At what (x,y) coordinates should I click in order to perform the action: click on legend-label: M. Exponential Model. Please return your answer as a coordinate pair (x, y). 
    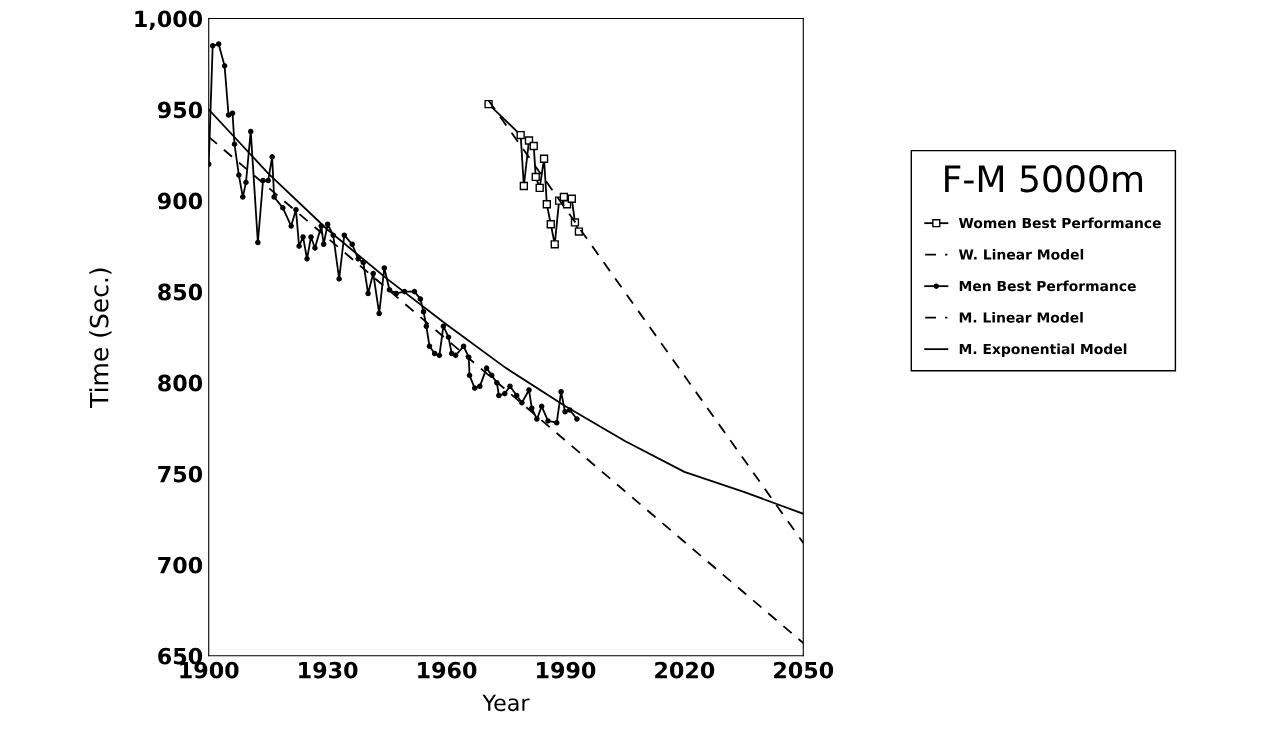
    Looking at the image, I should click on (1043, 350).